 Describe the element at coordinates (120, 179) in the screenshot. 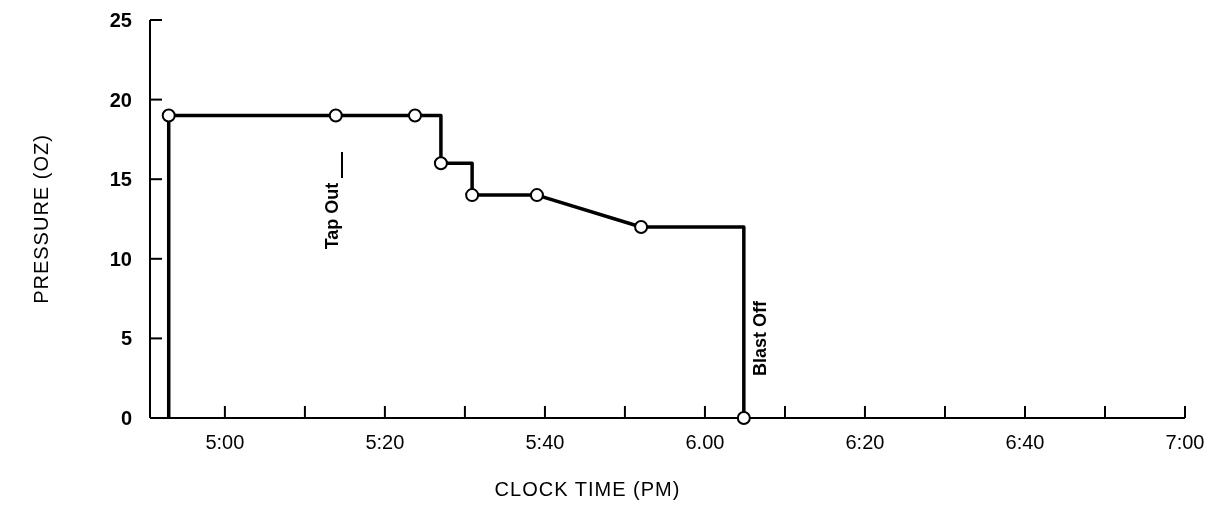

I see `y-tick-label: 15` at that location.